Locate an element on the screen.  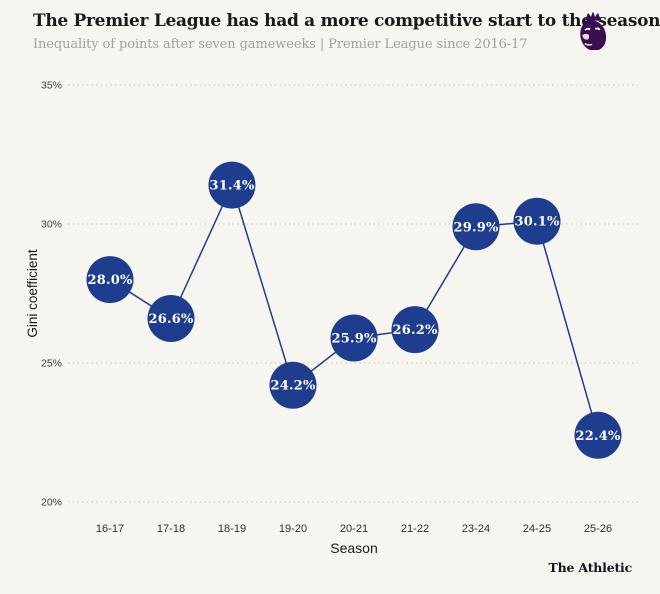
x-tick-label: 16-17 is located at coordinates (110, 529).